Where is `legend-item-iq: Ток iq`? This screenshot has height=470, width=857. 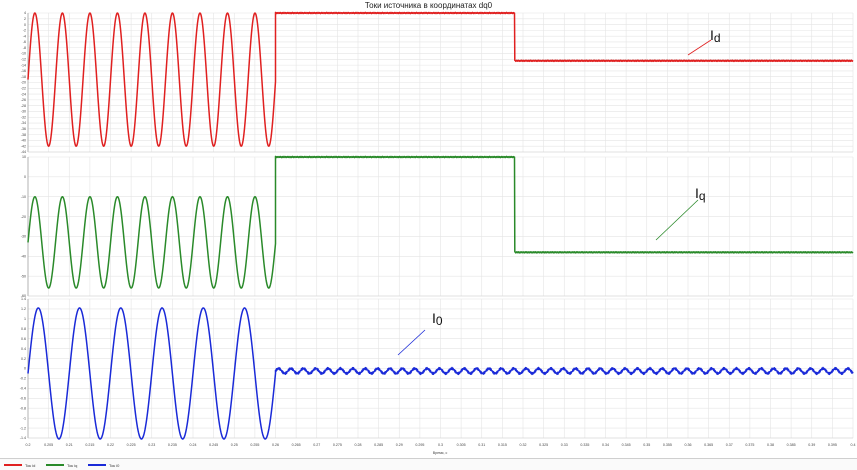 legend-item-iq: Ток iq is located at coordinates (61, 465).